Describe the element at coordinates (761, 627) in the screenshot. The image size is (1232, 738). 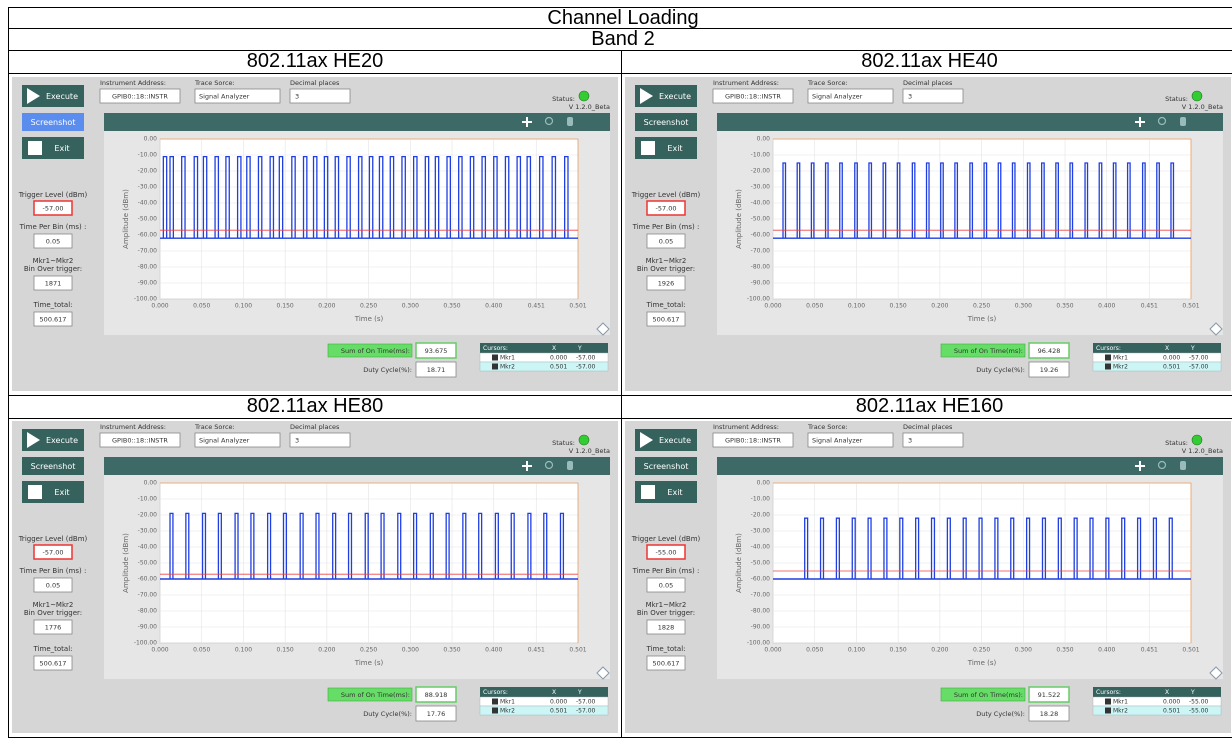
I see `y-tick-label: -90.00` at that location.